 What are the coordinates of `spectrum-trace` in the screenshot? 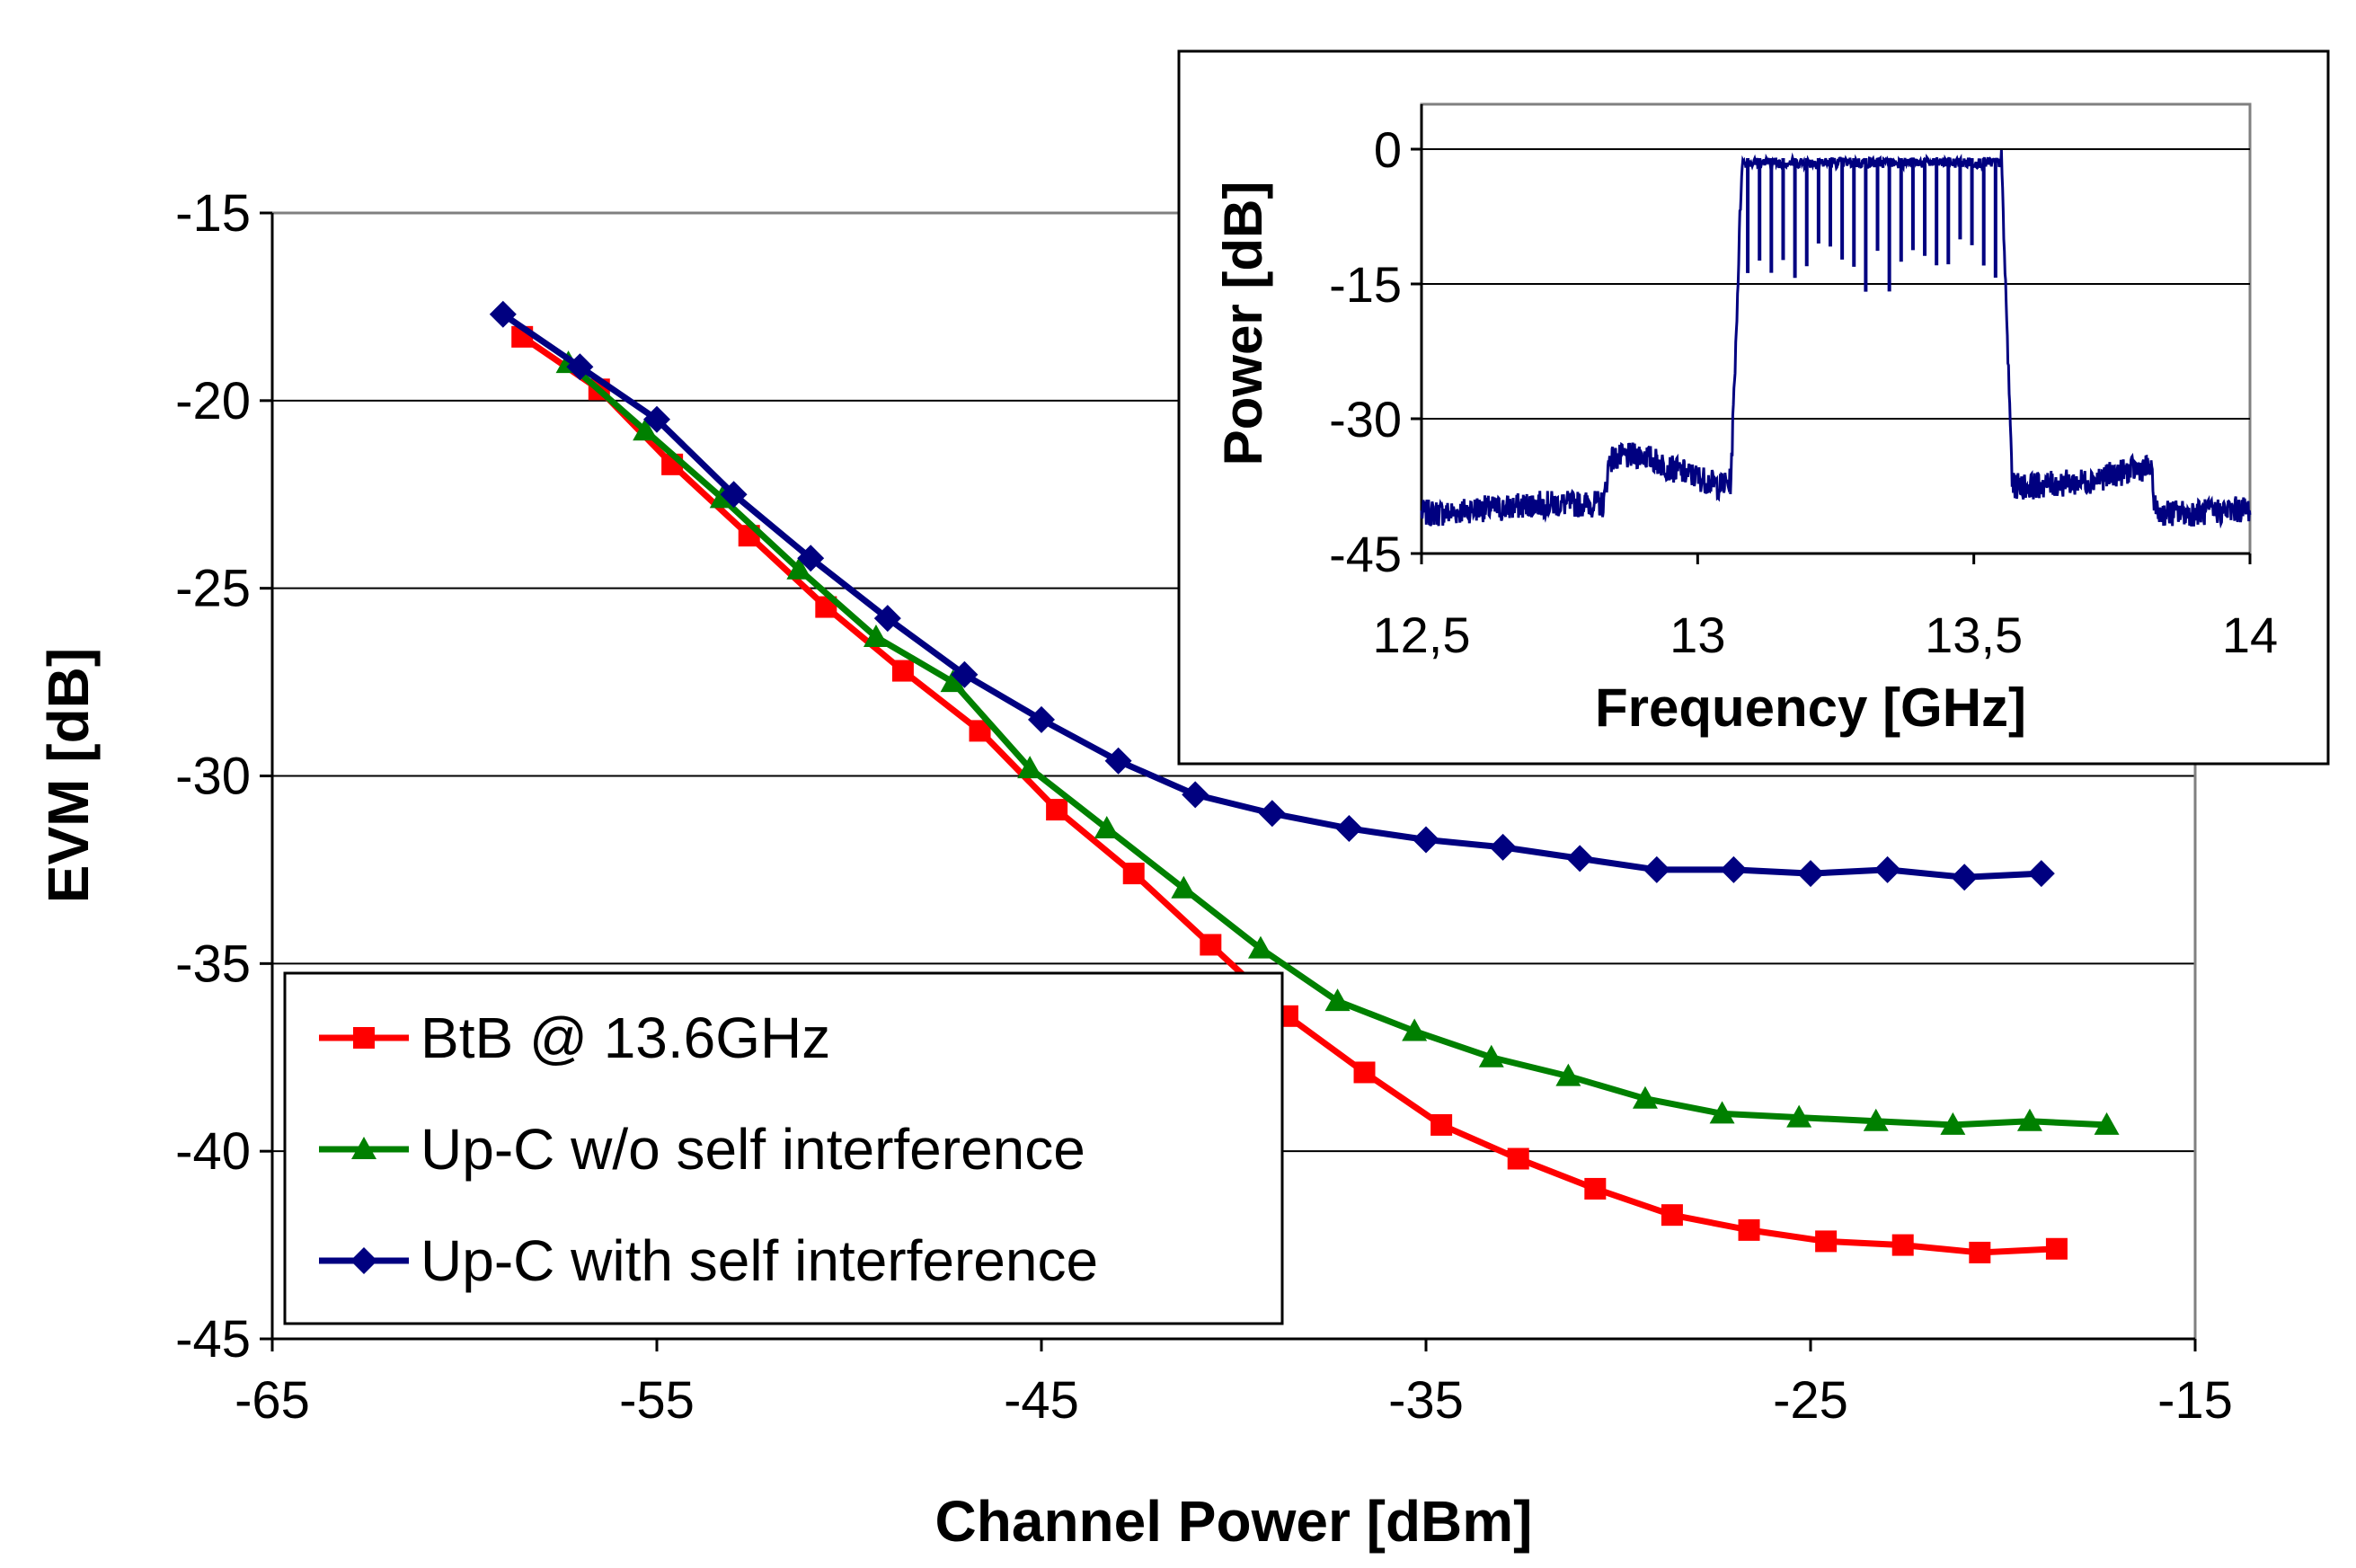 It's located at (1836, 339).